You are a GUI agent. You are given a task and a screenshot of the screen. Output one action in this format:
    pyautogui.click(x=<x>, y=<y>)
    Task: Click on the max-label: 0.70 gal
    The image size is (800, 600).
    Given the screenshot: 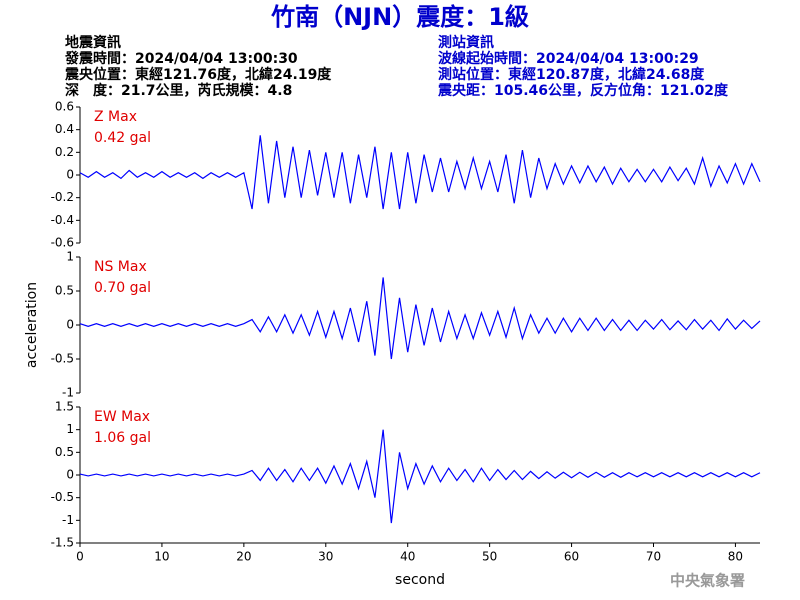 What is the action you would take?
    pyautogui.click(x=122, y=288)
    